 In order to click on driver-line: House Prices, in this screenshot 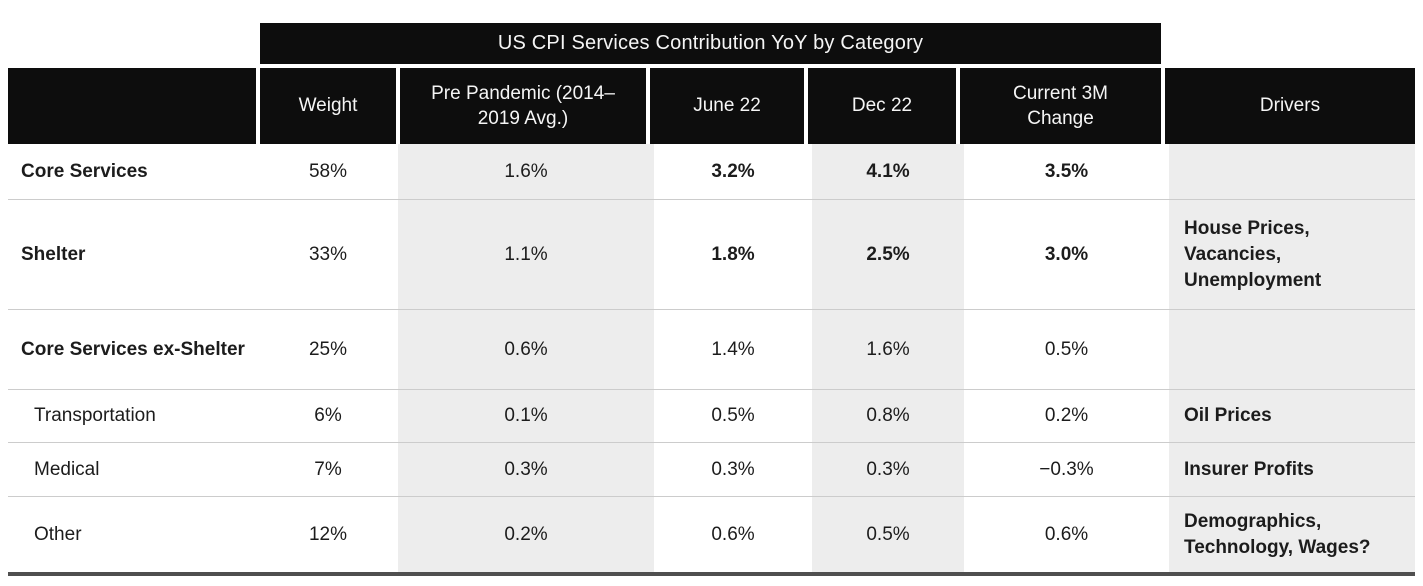, I will do `click(1247, 228)`.